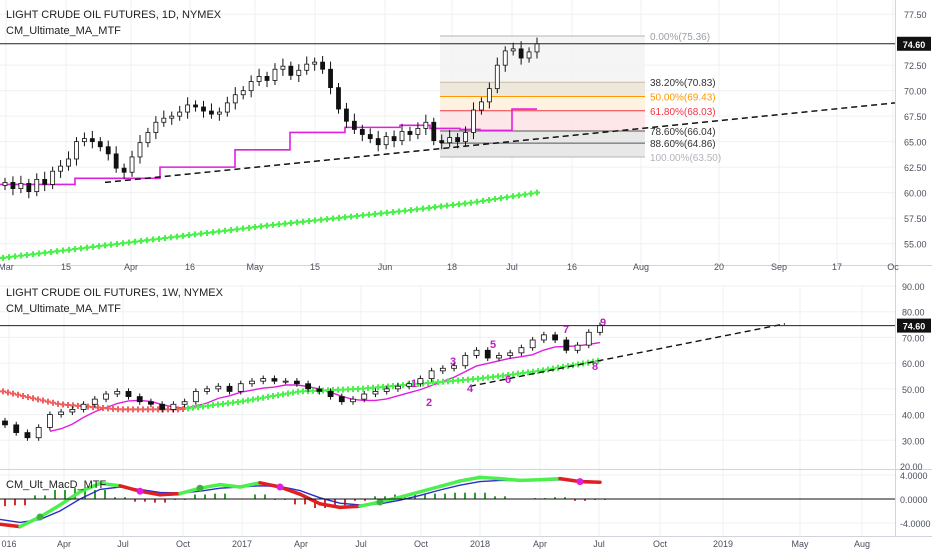 This screenshot has width=932, height=550. I want to click on y-tick-label: 20.00, so click(911, 467).